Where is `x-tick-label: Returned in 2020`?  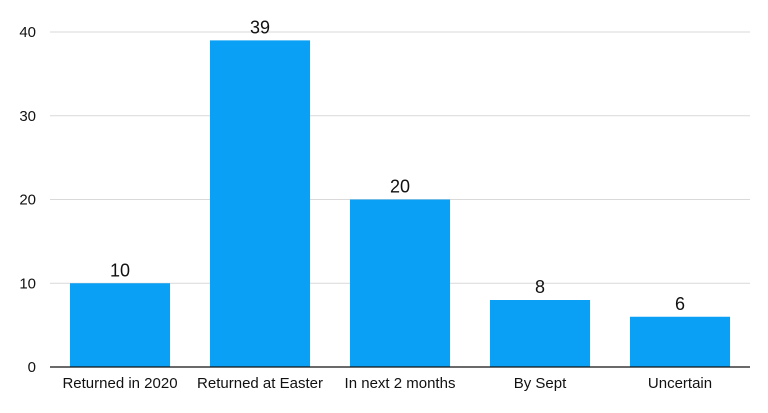 x-tick-label: Returned in 2020 is located at coordinates (119, 383).